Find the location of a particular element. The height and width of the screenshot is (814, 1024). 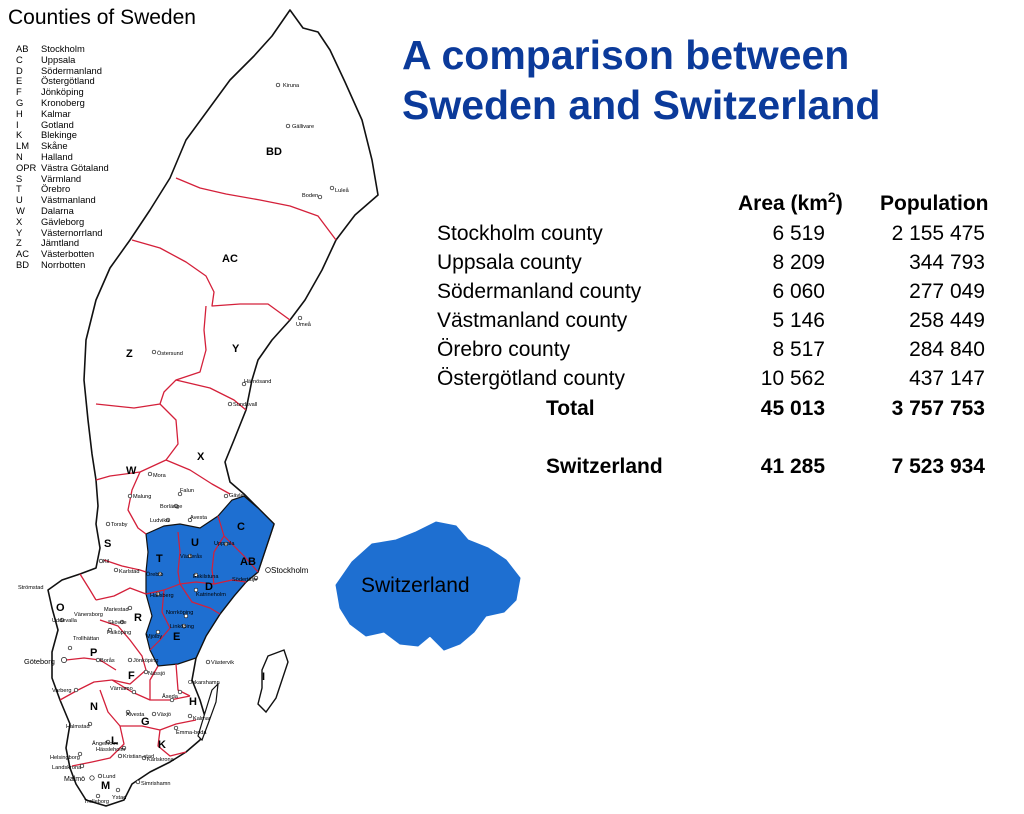

city-oskarshamn: Oskarshamn is located at coordinates (204, 683).